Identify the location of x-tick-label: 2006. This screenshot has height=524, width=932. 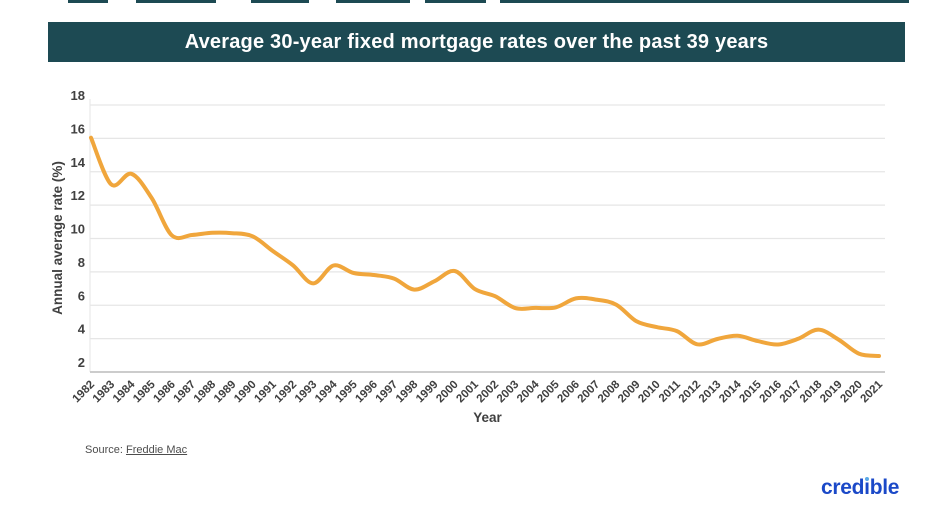
(568, 392).